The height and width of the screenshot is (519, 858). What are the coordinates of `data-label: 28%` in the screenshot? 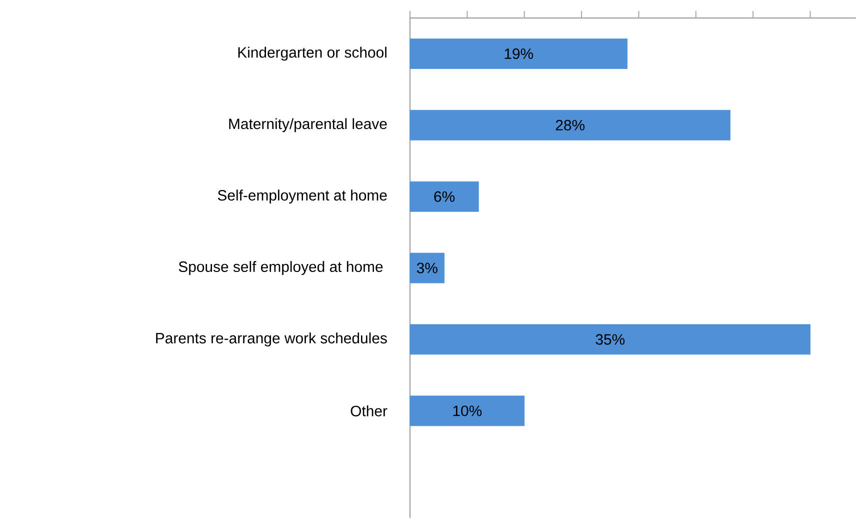 It's located at (570, 125).